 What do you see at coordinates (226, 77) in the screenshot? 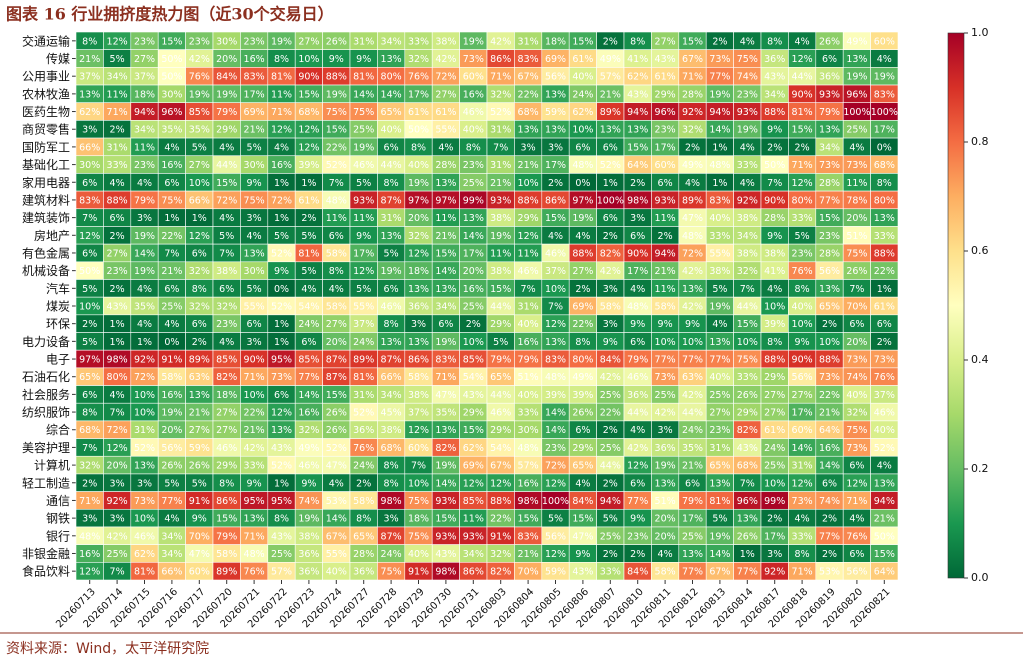
I see `cell-label: 84%` at bounding box center [226, 77].